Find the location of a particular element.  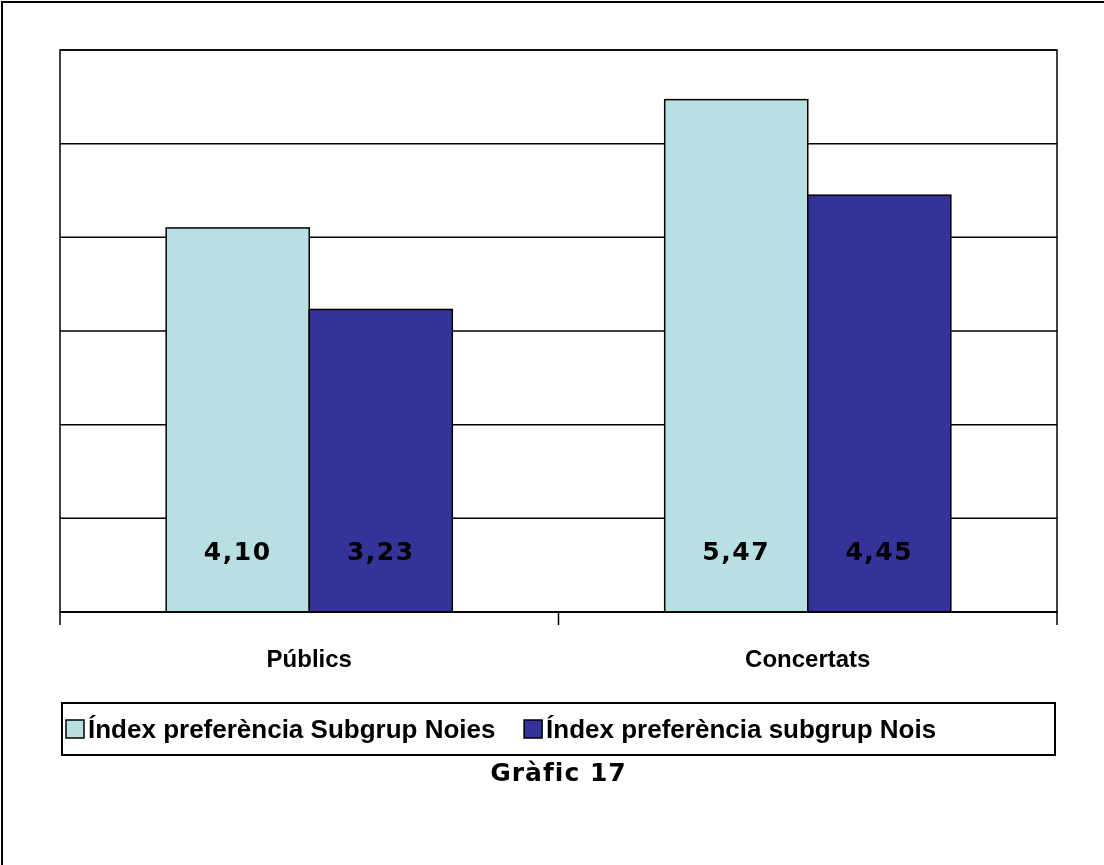

data-label: 5,47 is located at coordinates (736, 551).